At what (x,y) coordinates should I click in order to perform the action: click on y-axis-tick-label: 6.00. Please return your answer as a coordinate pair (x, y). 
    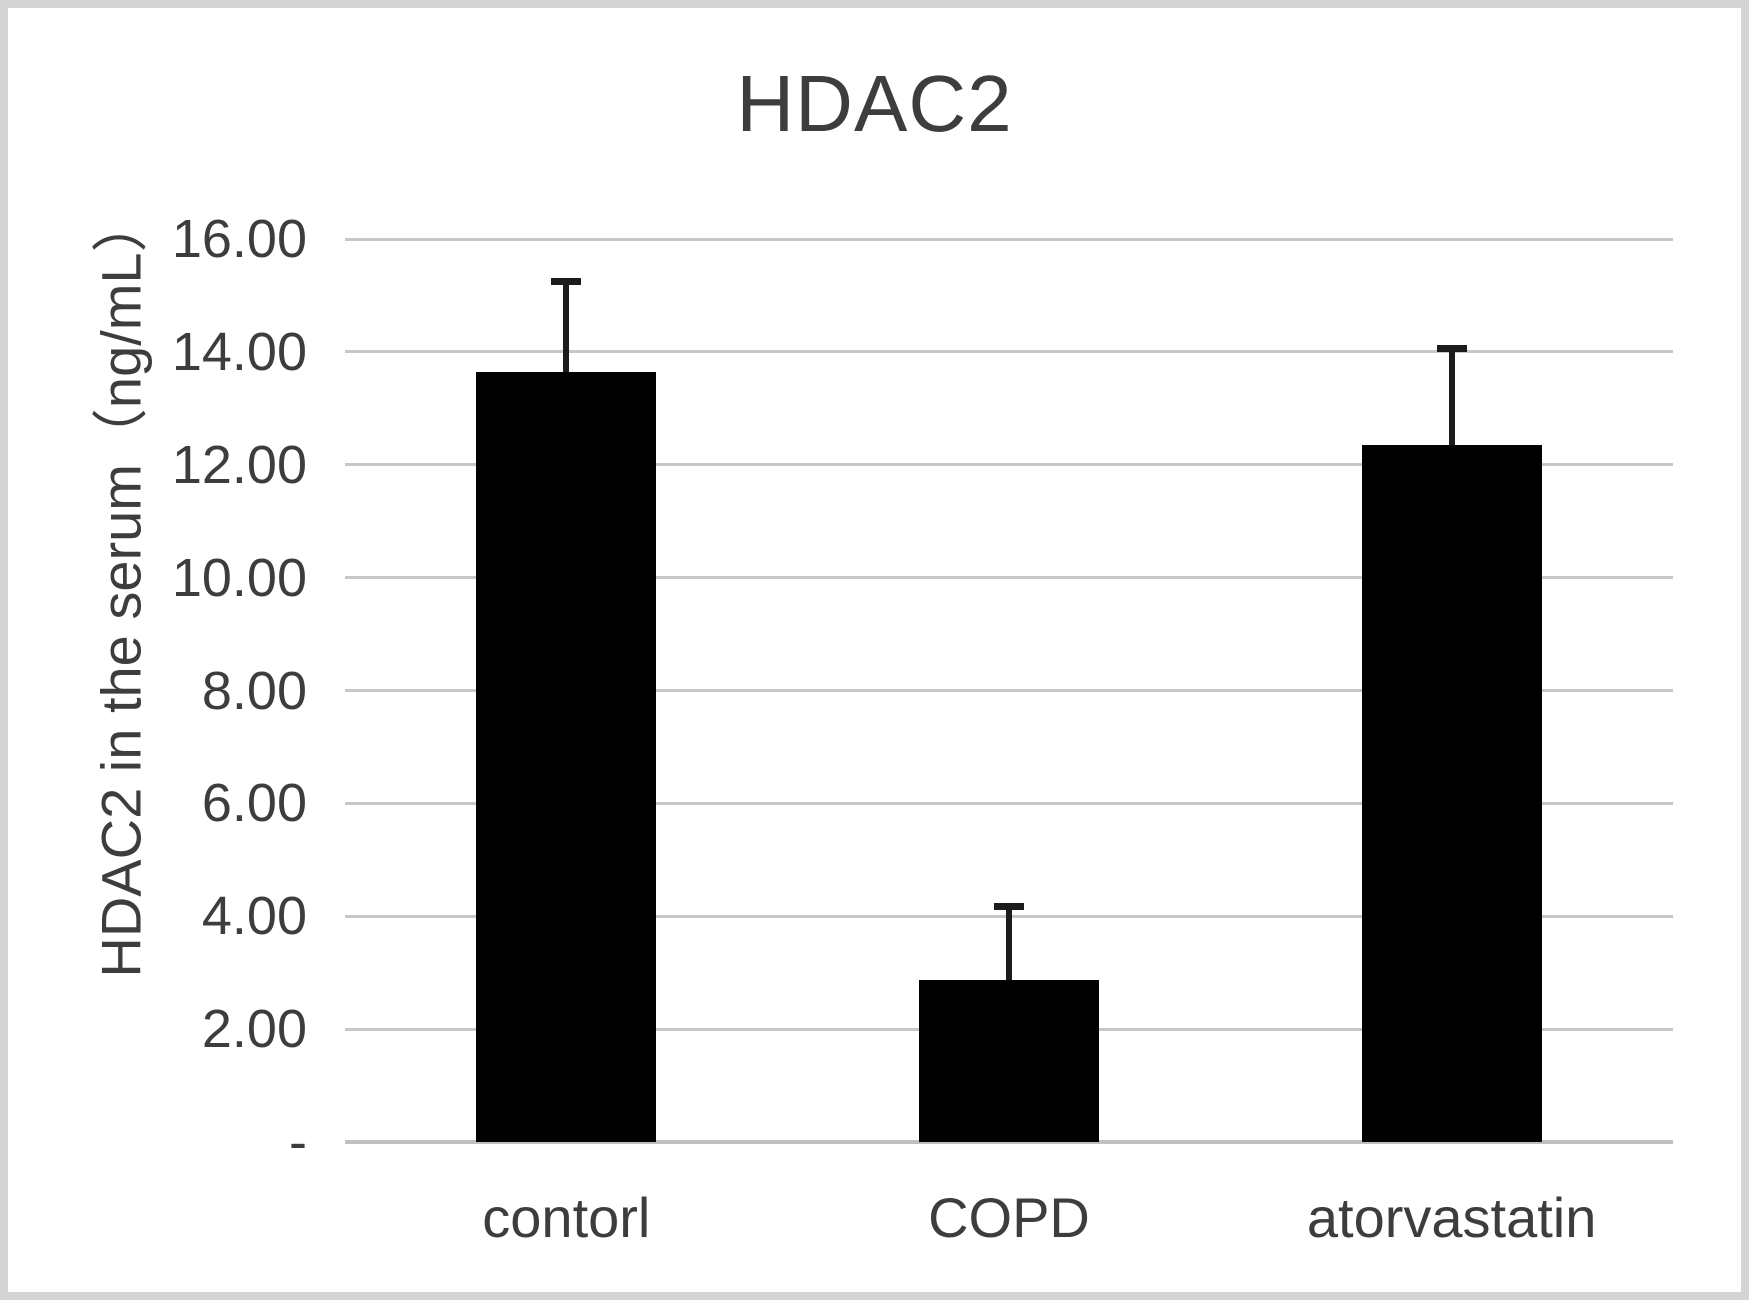
    Looking at the image, I should click on (254, 803).